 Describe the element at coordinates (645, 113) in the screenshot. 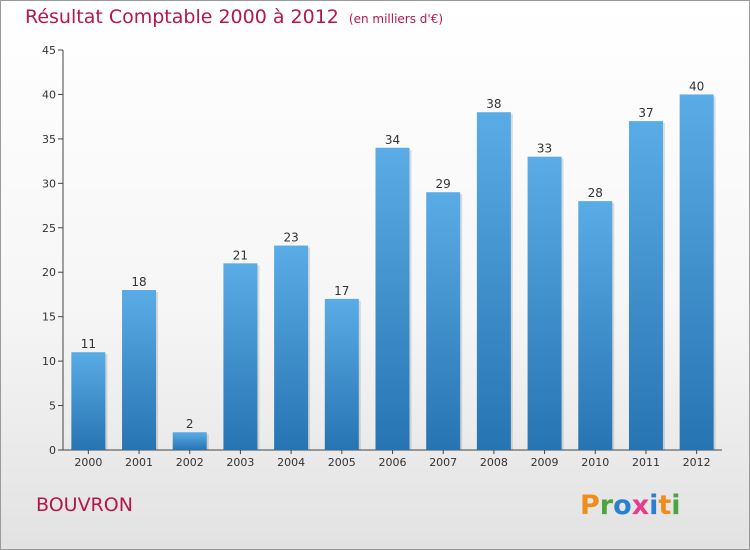

I see `bar-value-label: 37` at that location.